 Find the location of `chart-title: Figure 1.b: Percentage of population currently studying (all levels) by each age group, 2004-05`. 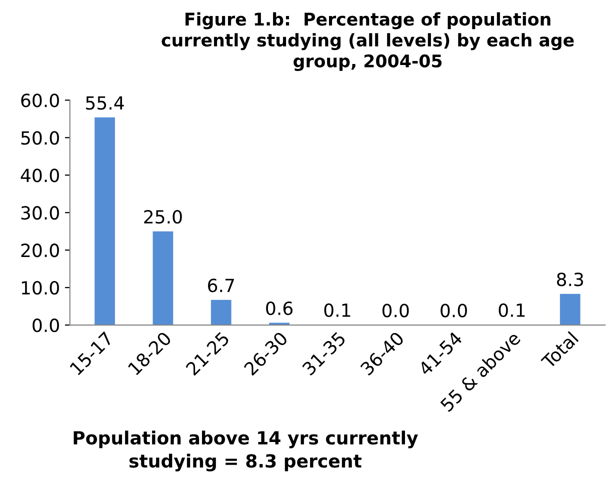

chart-title: Figure 1.b: Percentage of population currently studying (all levels) by each age group, 2004-05 is located at coordinates (368, 42).